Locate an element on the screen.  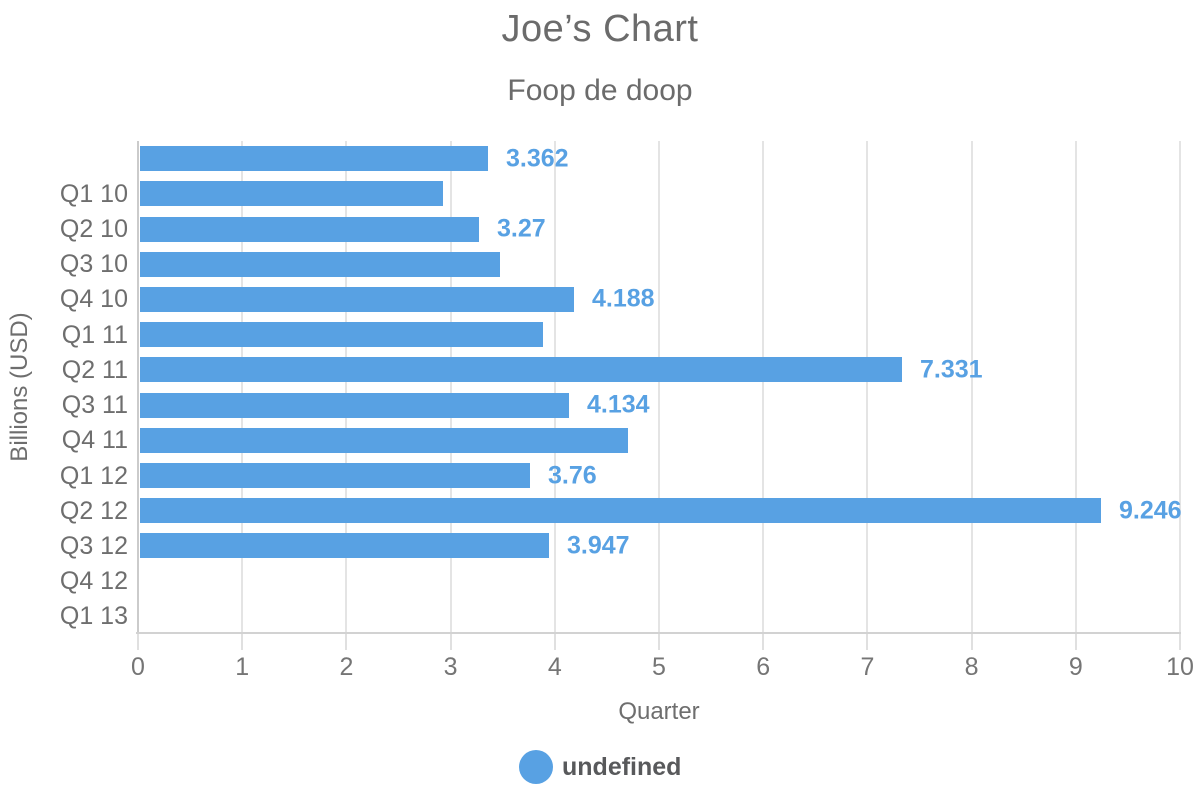
y-category-label: Q1 13 is located at coordinates (93, 616).